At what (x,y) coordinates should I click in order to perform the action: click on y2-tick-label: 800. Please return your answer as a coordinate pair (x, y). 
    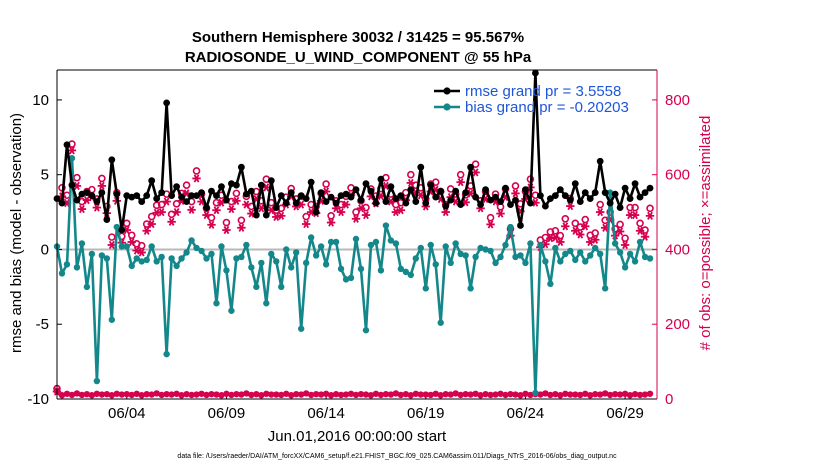
    Looking at the image, I should click on (677, 100).